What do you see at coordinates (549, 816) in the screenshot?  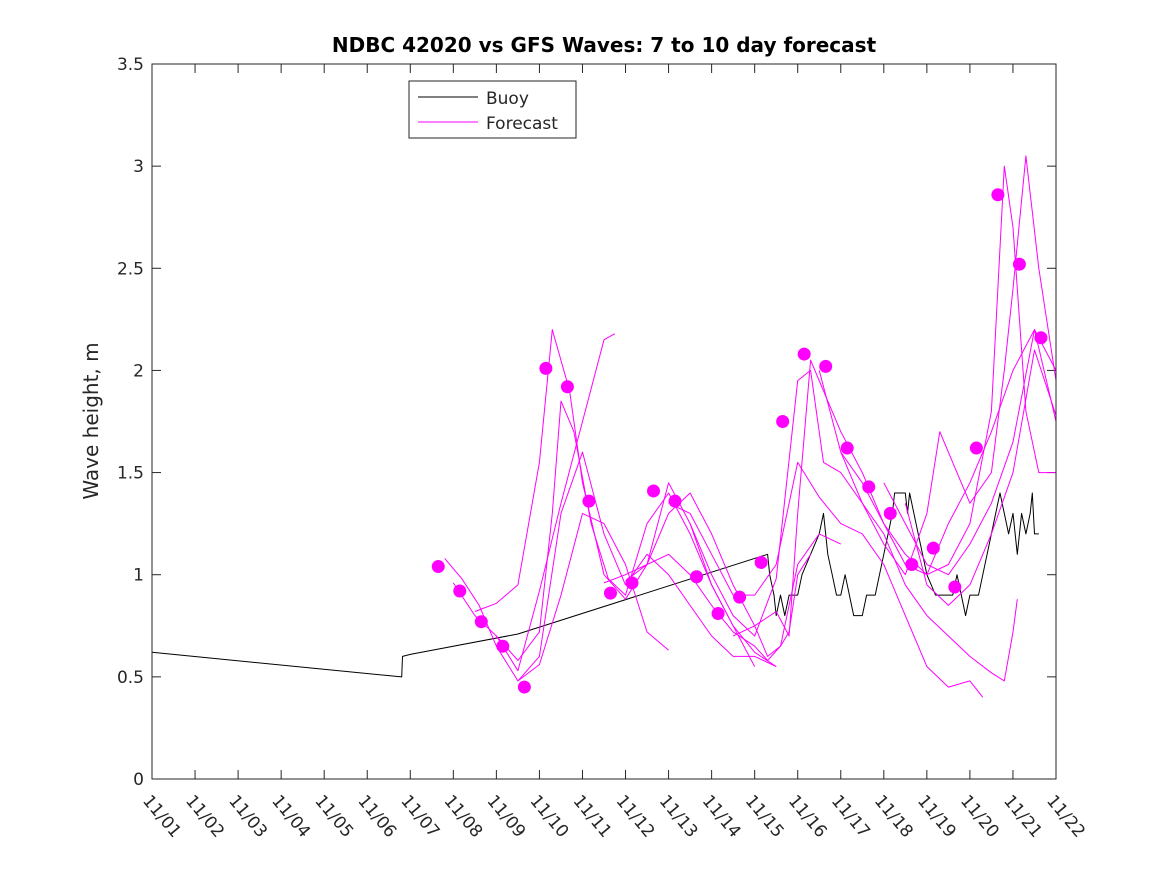 I see `x-tick-label: 11/10` at bounding box center [549, 816].